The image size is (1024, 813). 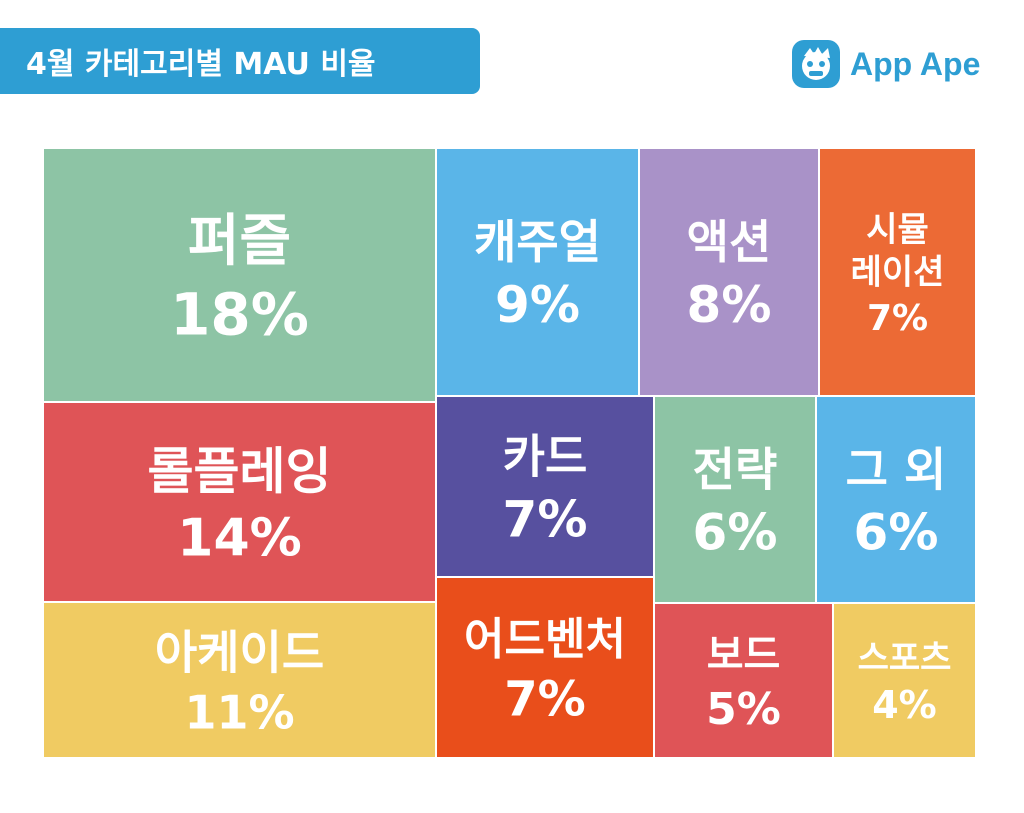 I want to click on treemap-cell-6: 시뮬 레이션 7%, so click(x=897, y=272).